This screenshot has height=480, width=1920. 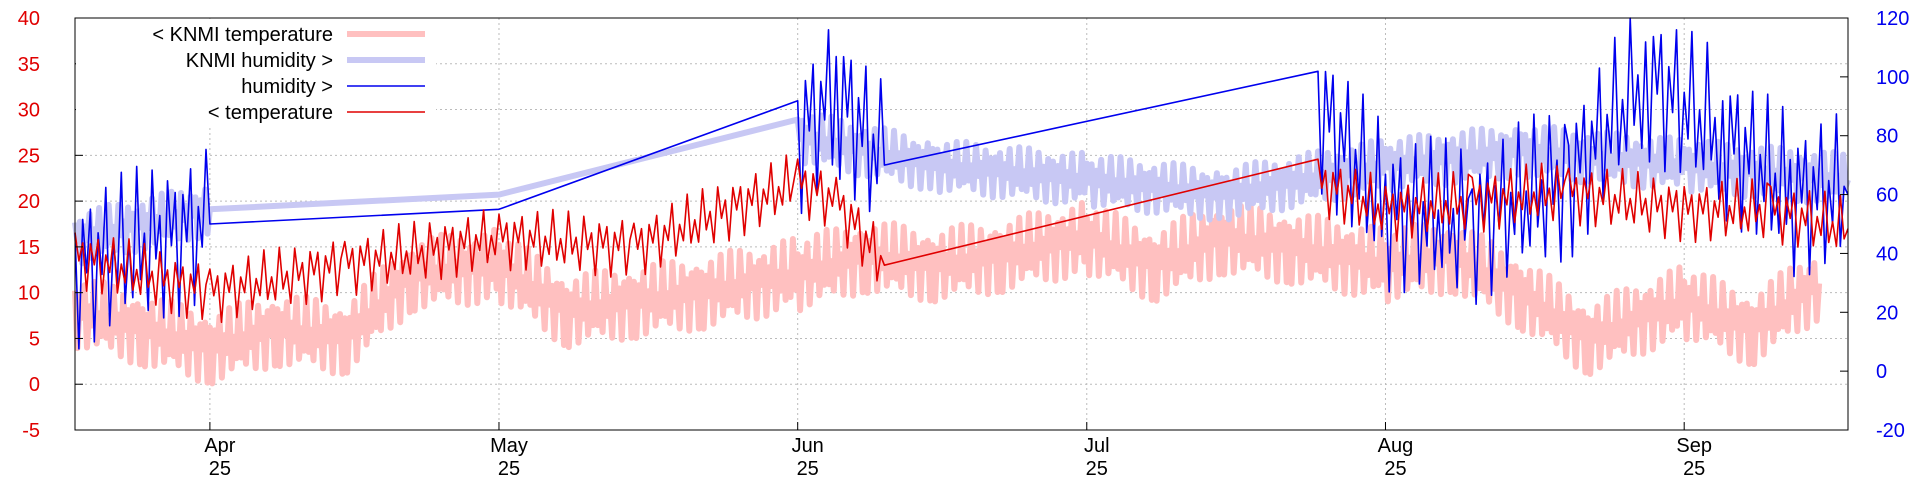 What do you see at coordinates (808, 446) in the screenshot?
I see `x-tick-month-label: Jun` at bounding box center [808, 446].